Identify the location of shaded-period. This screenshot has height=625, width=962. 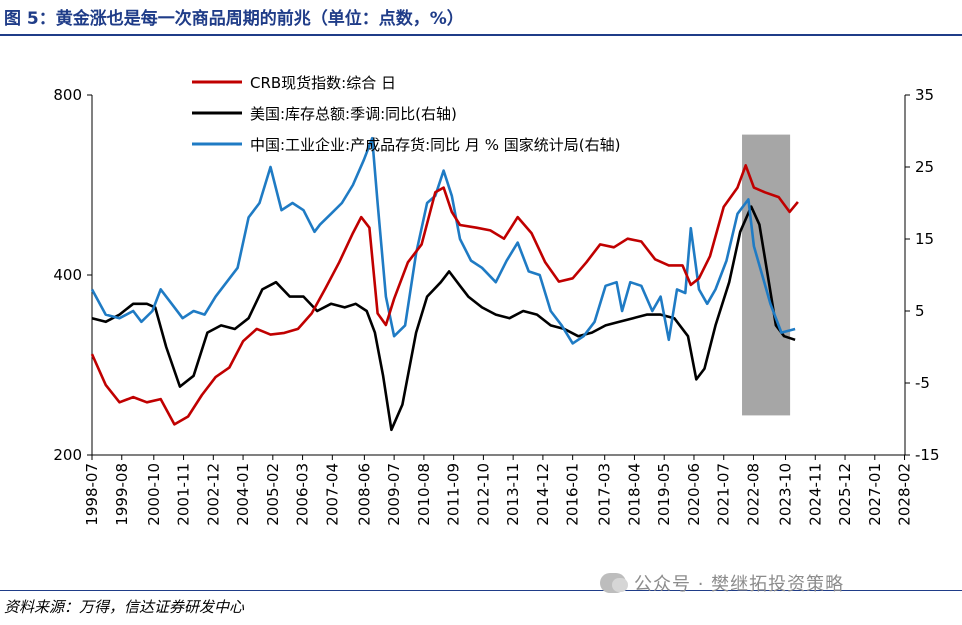
(766, 275).